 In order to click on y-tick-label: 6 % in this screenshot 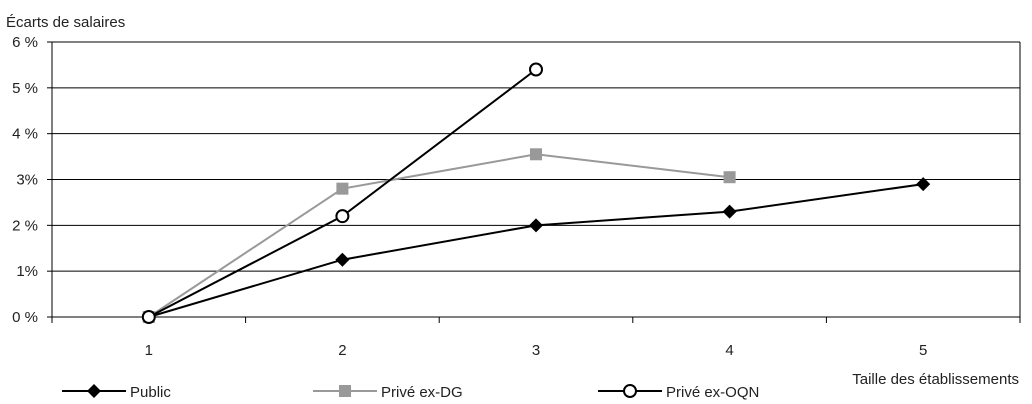, I will do `click(25, 42)`.